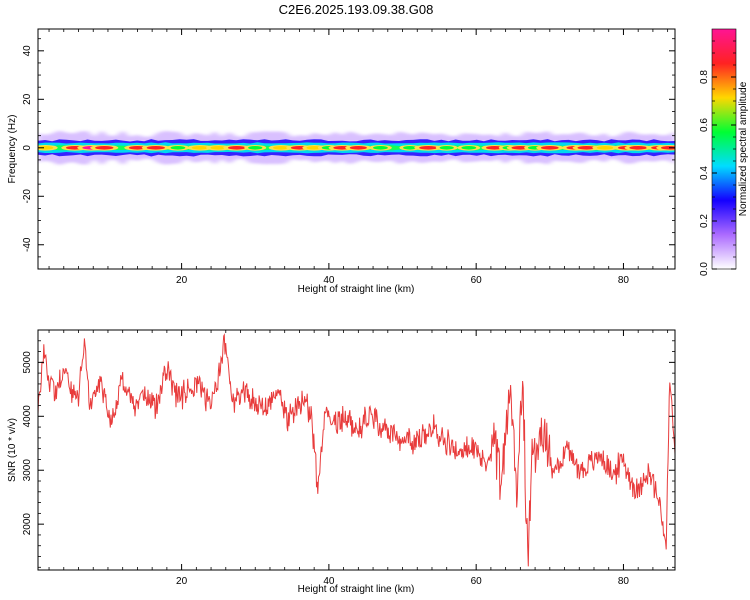 Image resolution: width=750 pixels, height=600 pixels. What do you see at coordinates (704, 221) in the screenshot?
I see `colorbar-tick-label: 0.2` at bounding box center [704, 221].